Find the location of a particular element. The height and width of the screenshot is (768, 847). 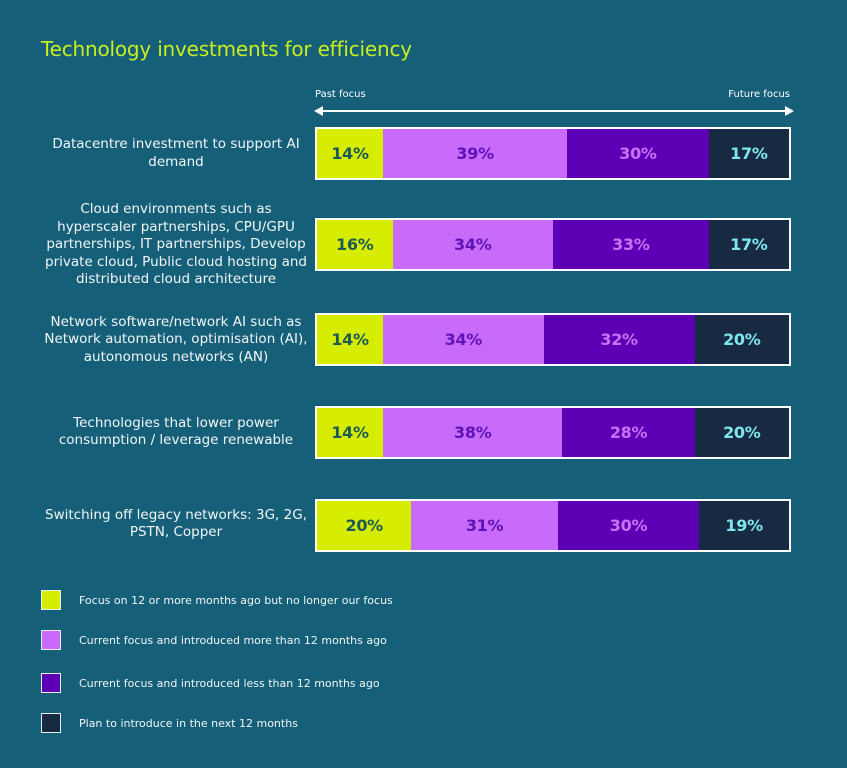

axis-label-future: Future focus is located at coordinates (759, 94).